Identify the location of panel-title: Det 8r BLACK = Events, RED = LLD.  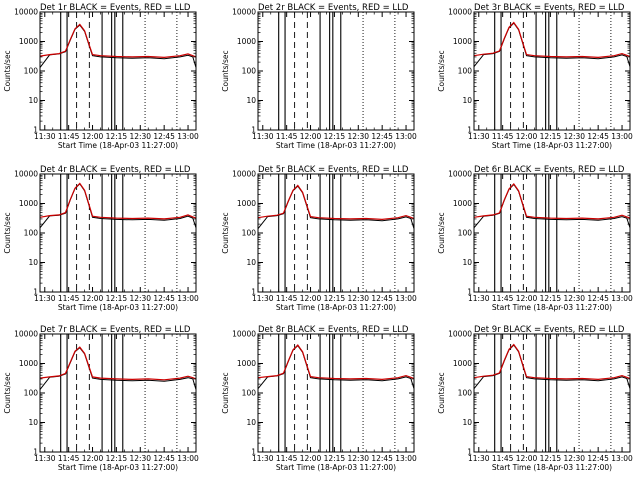
(333, 330).